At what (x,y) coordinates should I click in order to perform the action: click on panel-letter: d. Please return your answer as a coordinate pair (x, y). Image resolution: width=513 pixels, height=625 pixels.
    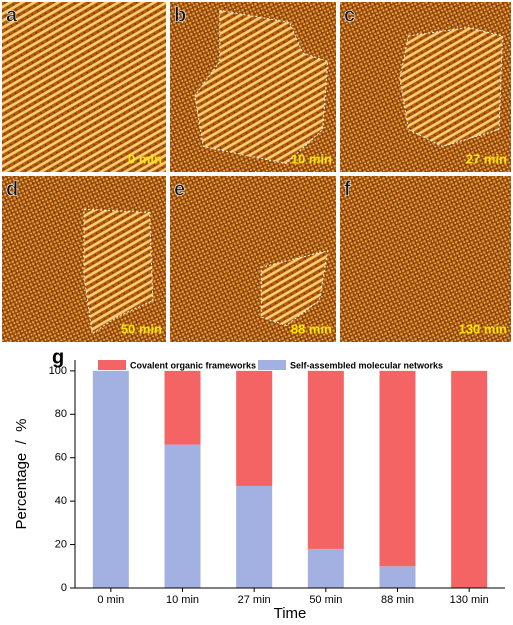
    Looking at the image, I should click on (12, 189).